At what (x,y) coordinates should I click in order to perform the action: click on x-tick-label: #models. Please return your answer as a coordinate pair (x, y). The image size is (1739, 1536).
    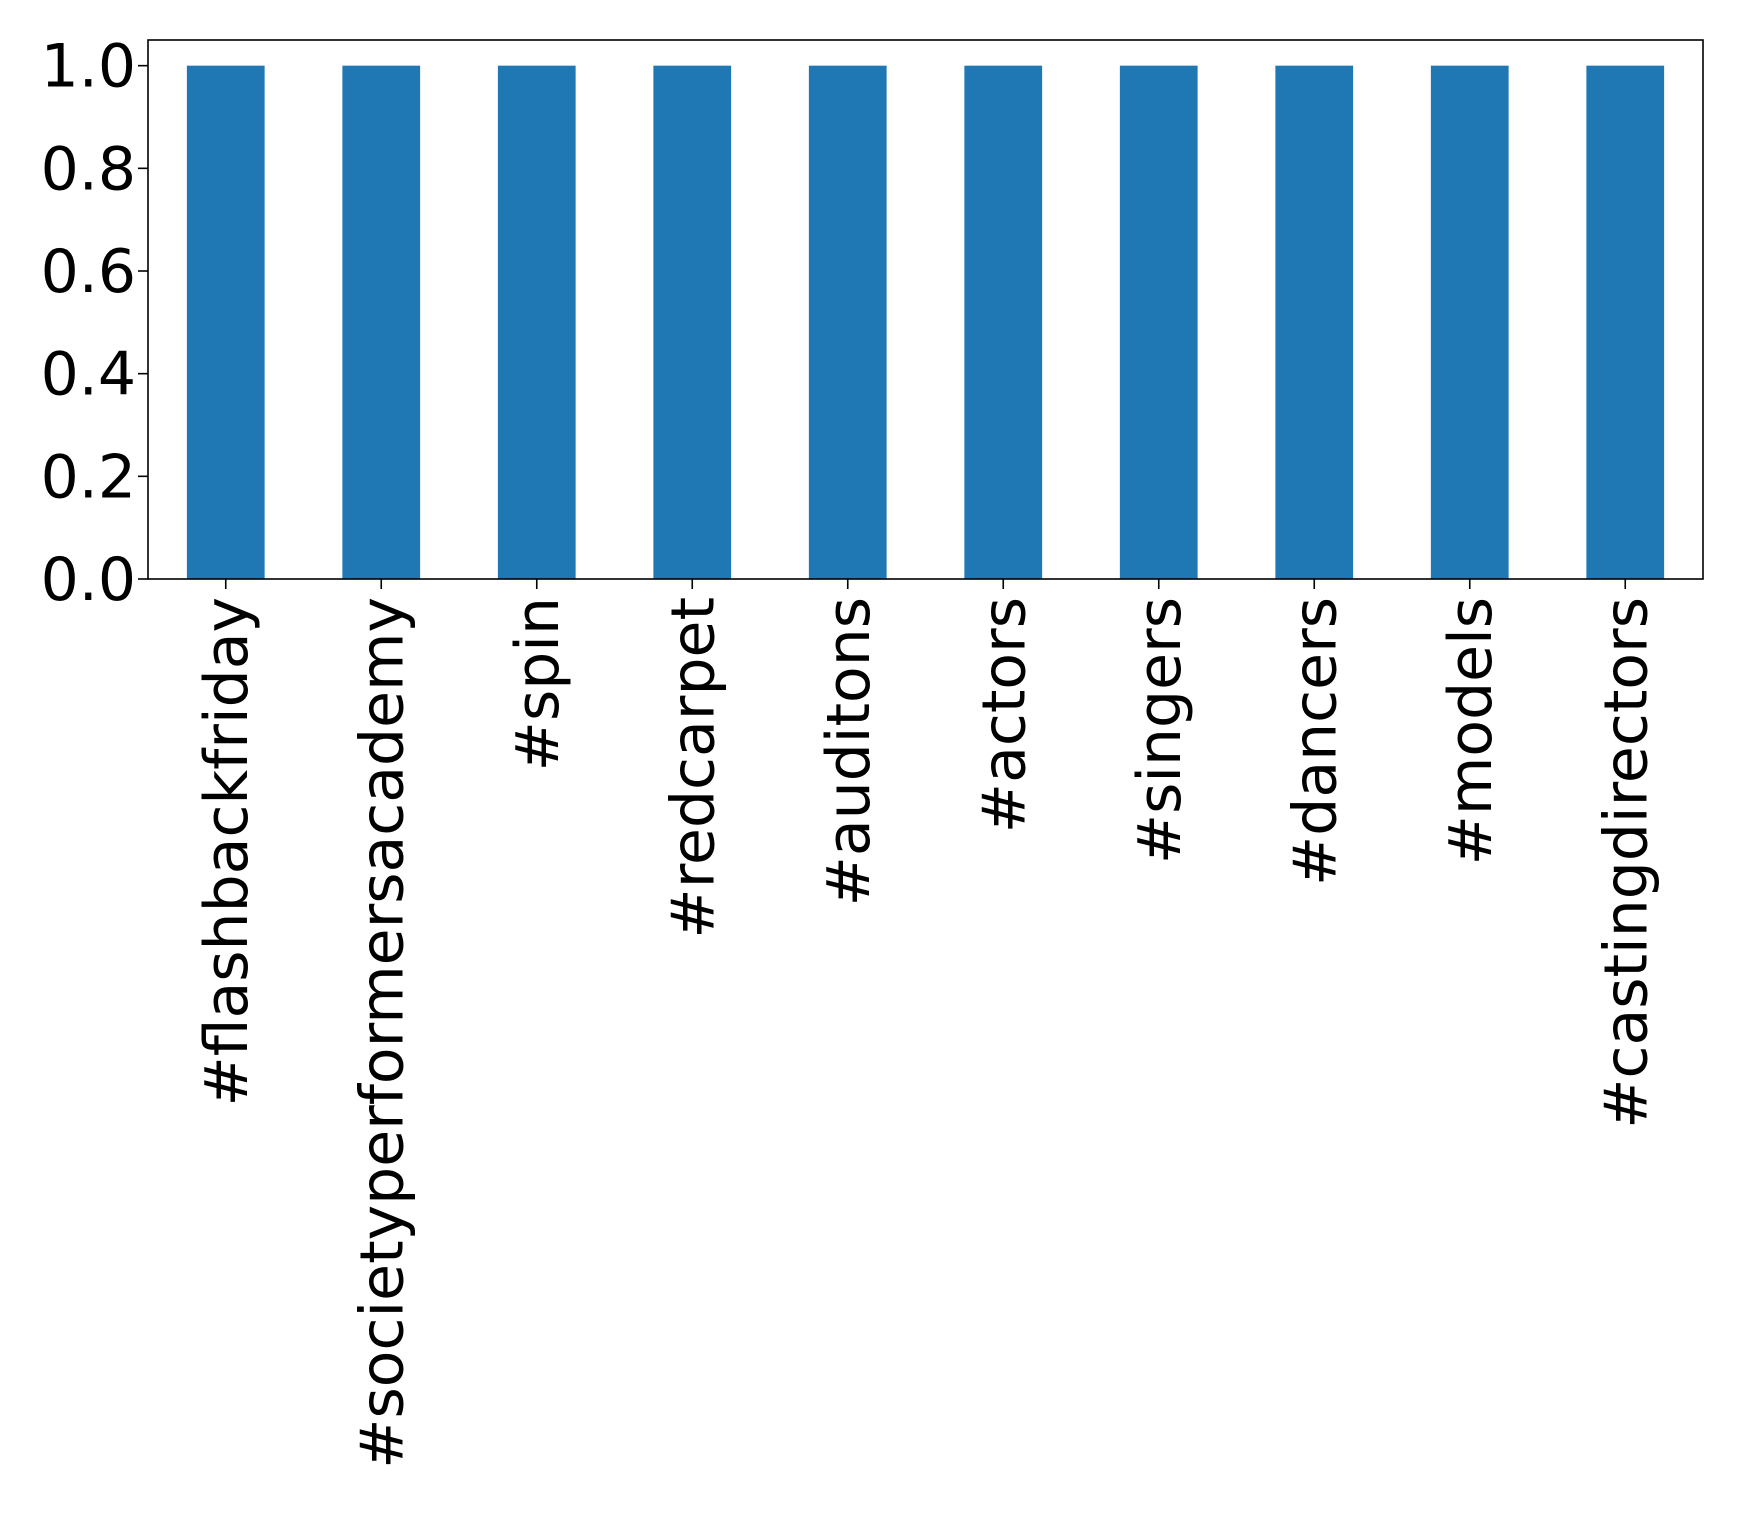
    Looking at the image, I should click on (1471, 731).